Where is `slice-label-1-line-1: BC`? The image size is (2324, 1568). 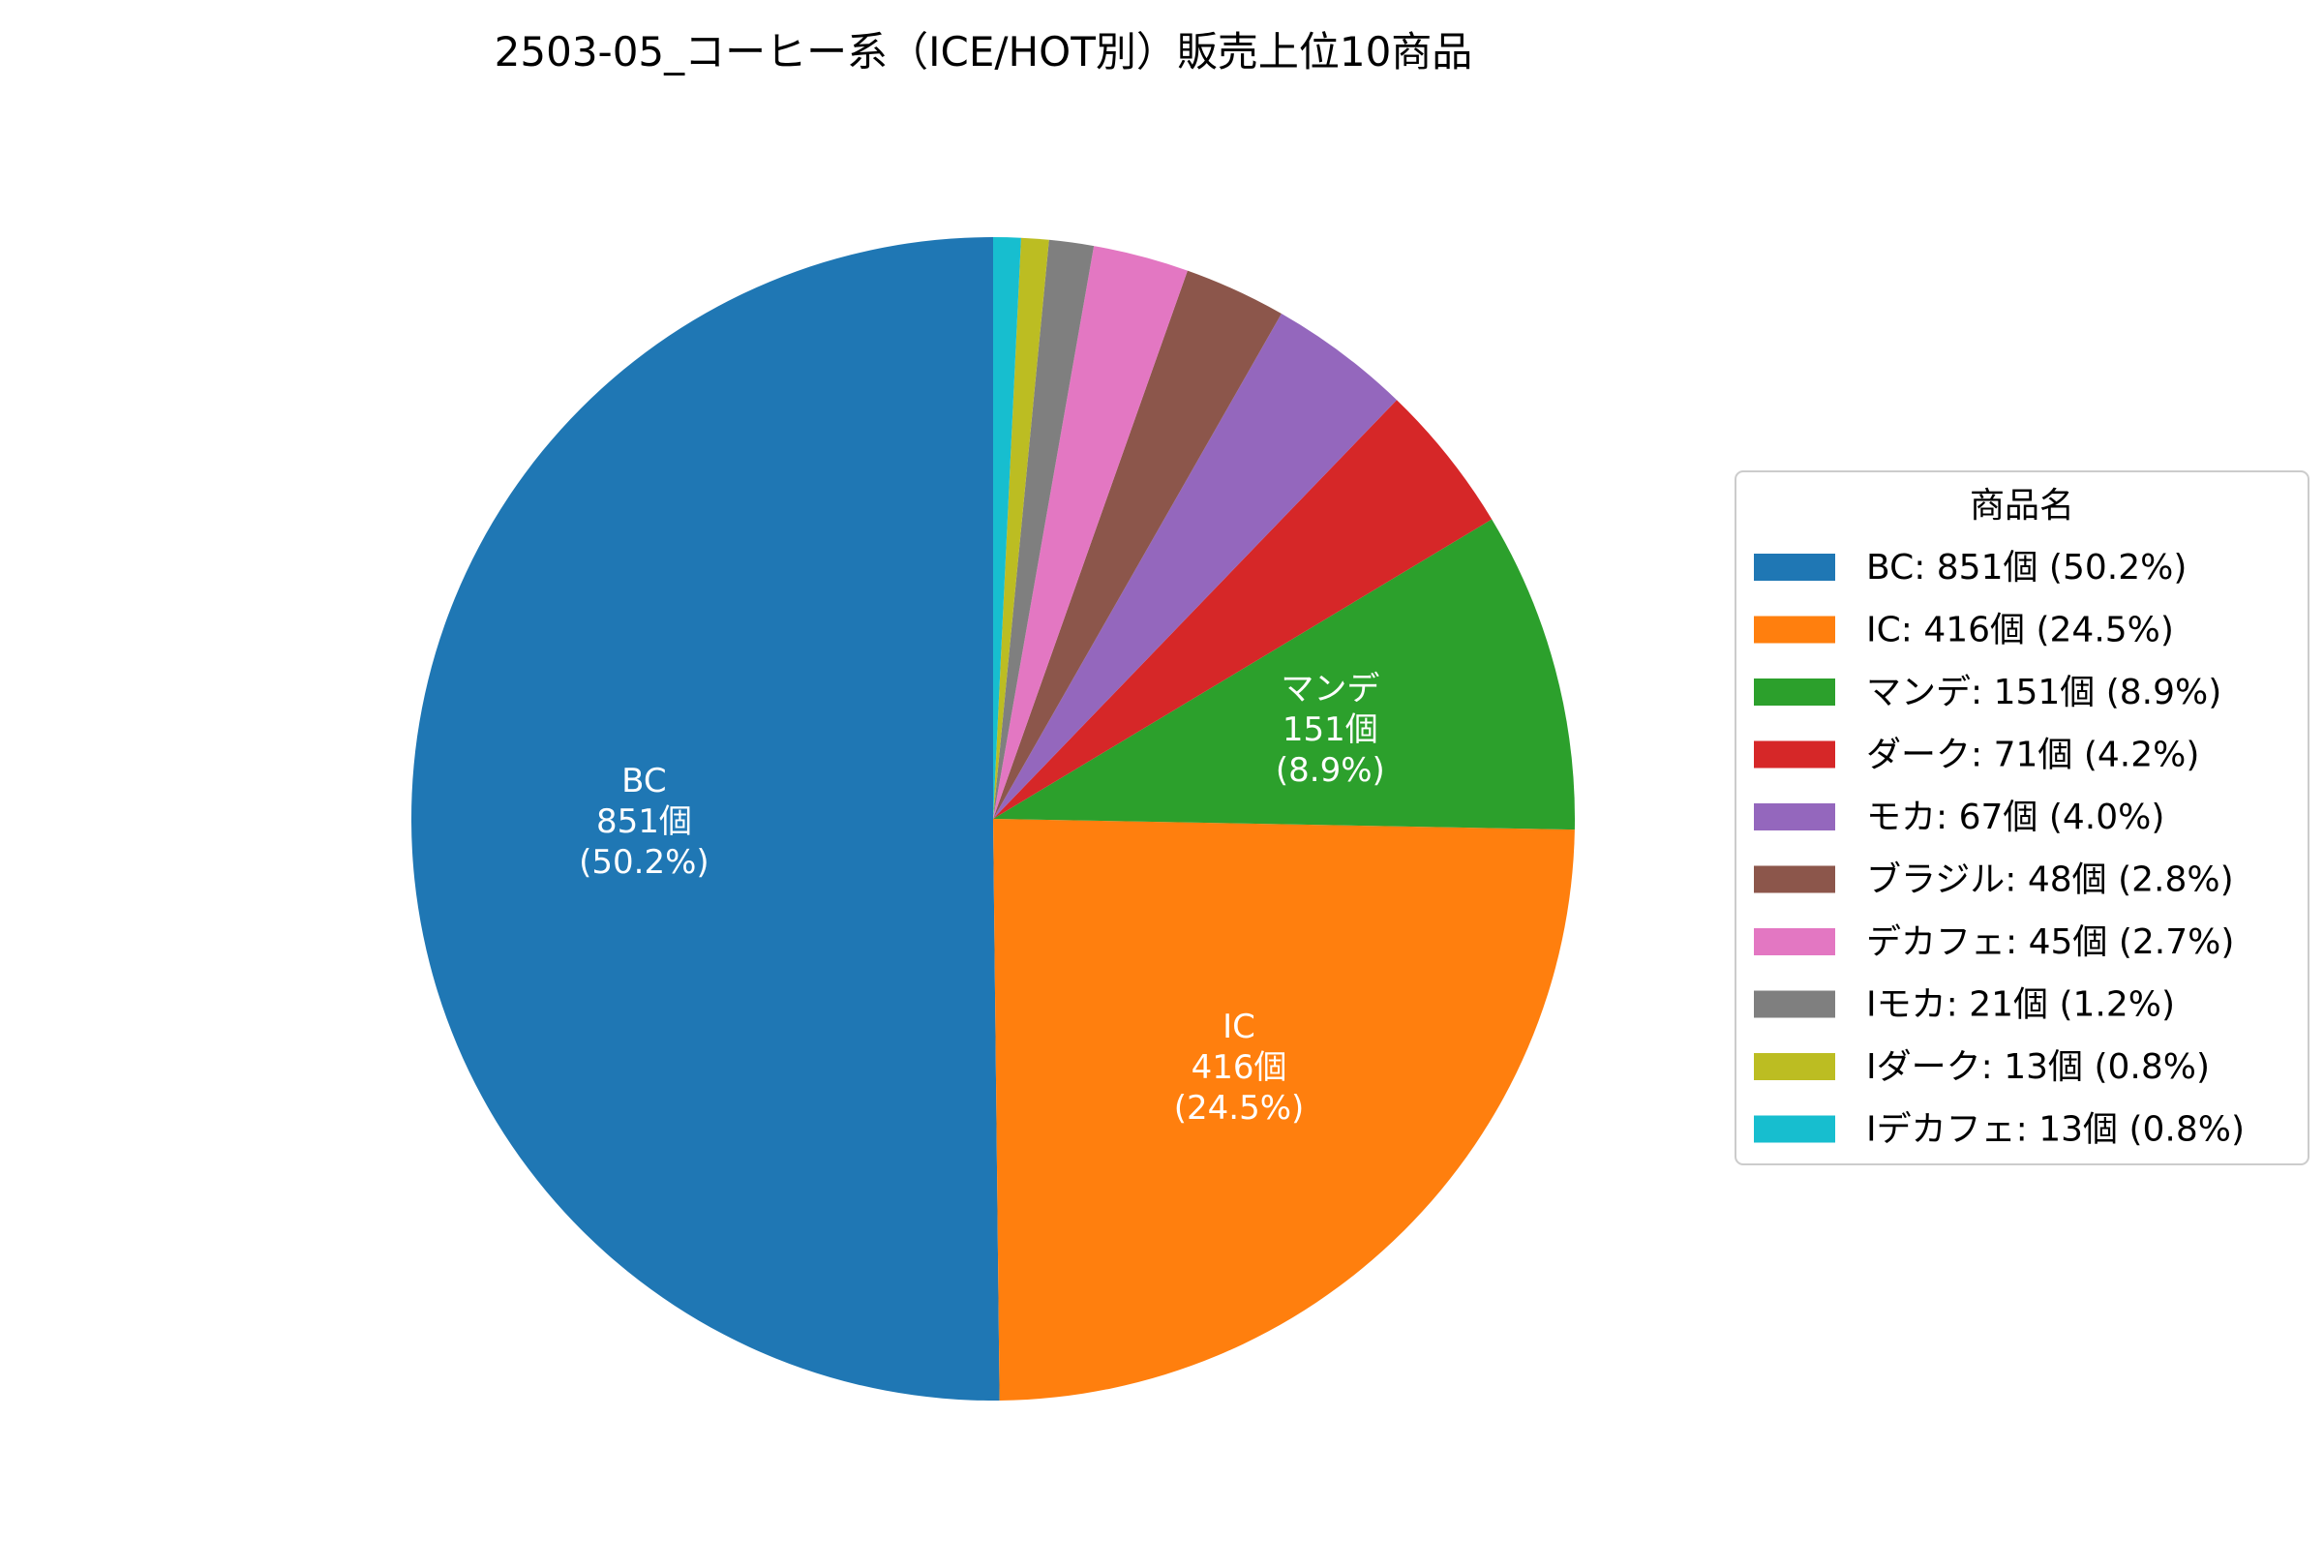 slice-label-1-line-1: BC is located at coordinates (643, 781).